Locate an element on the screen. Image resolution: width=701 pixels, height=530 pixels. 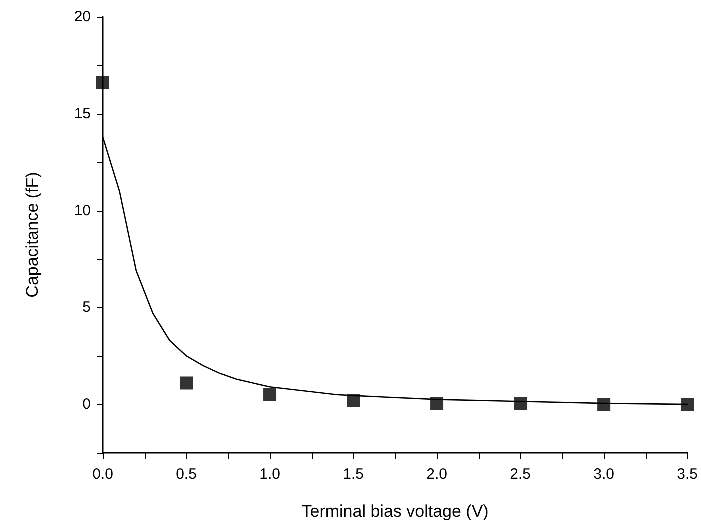
x-axis-title: Terminal bias voltage (V) is located at coordinates (395, 511).